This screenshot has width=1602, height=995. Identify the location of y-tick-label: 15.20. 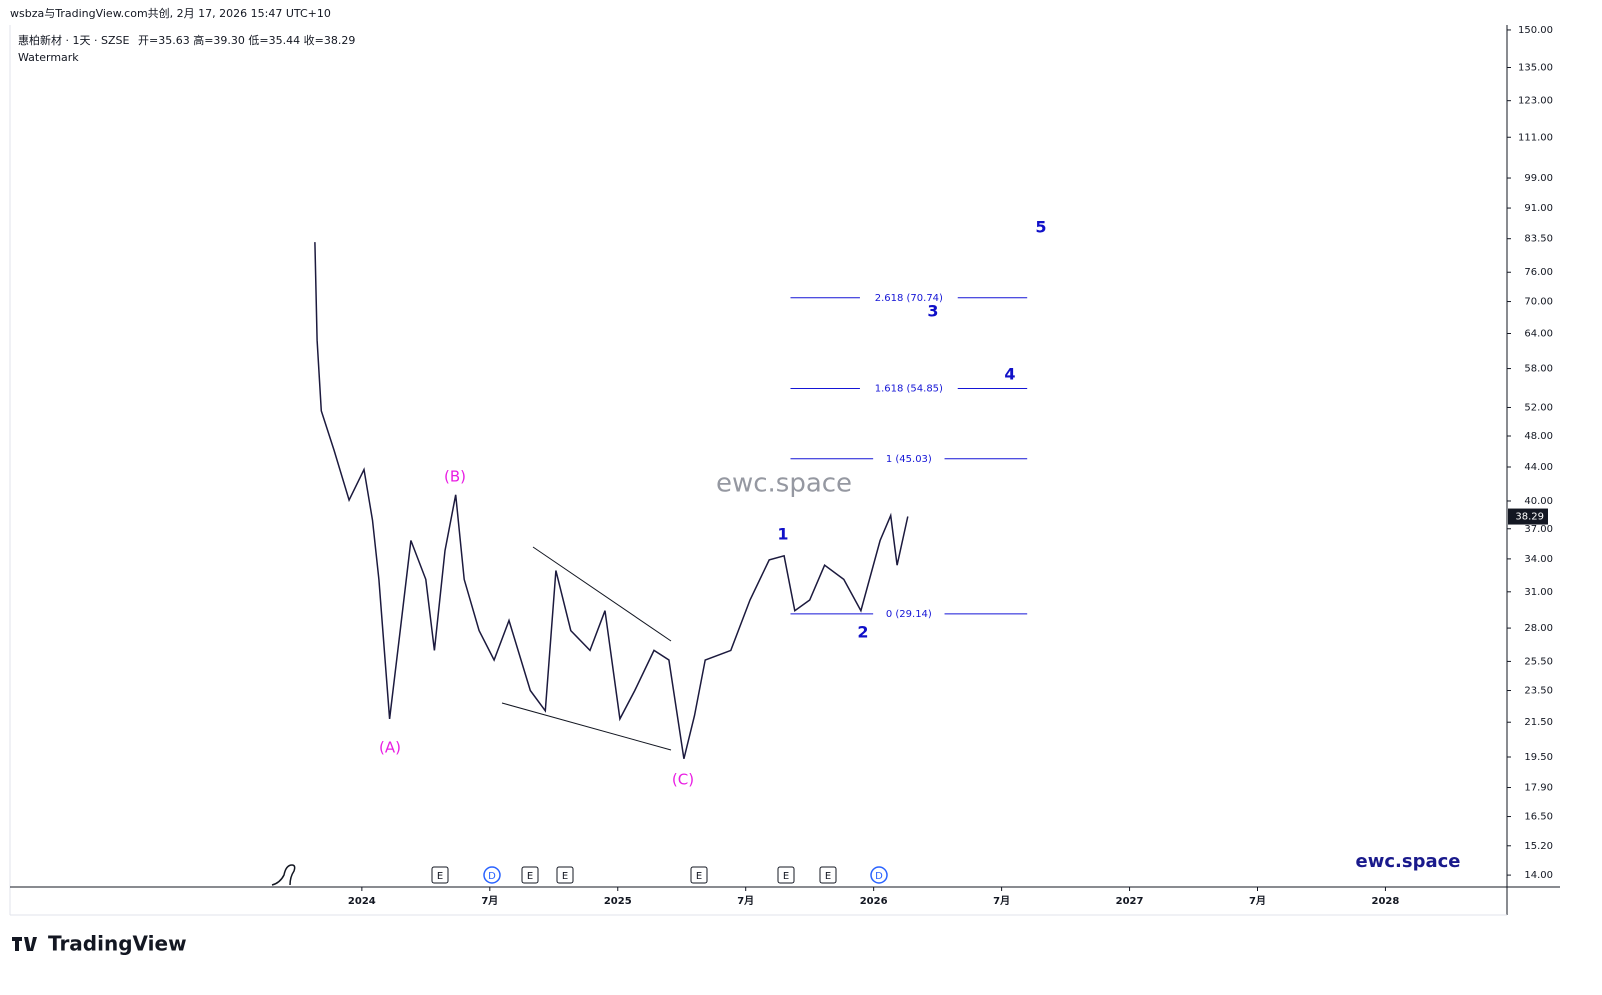
(1538, 846).